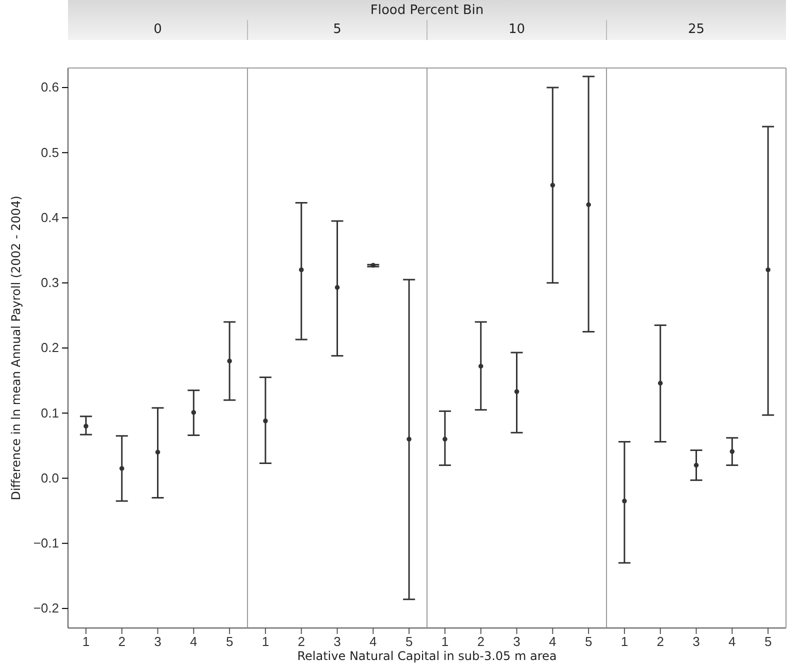  Describe the element at coordinates (49, 152) in the screenshot. I see `y-tick-label: 0.5` at that location.